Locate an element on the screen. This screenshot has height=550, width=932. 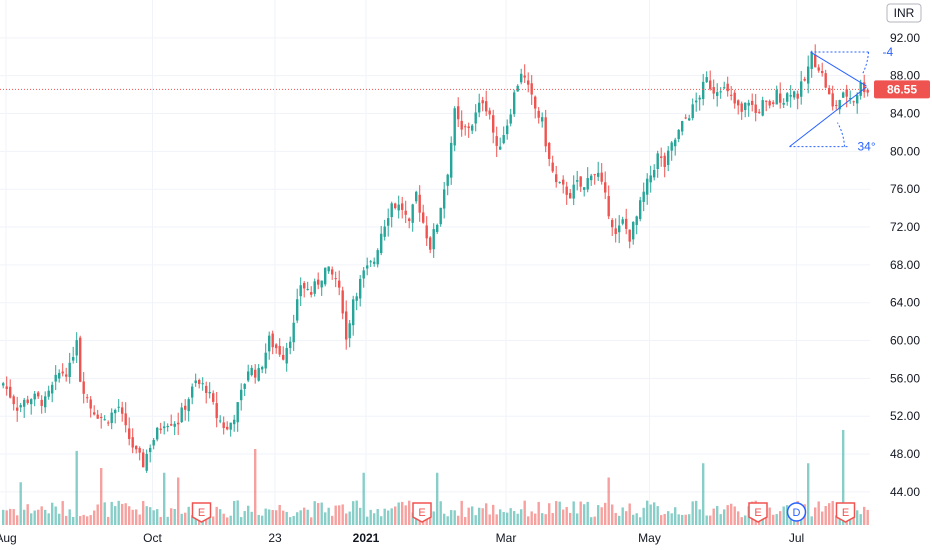
y-tick-label: 88.00 is located at coordinates (905, 76).